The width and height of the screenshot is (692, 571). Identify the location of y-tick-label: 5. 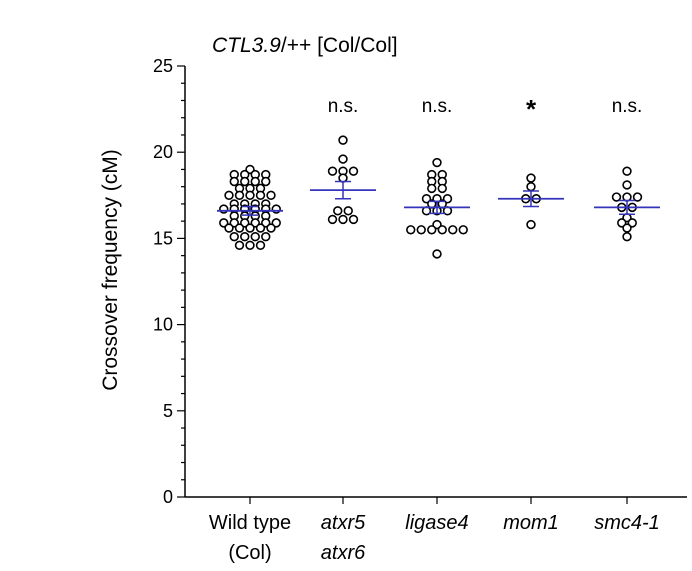
(168, 411).